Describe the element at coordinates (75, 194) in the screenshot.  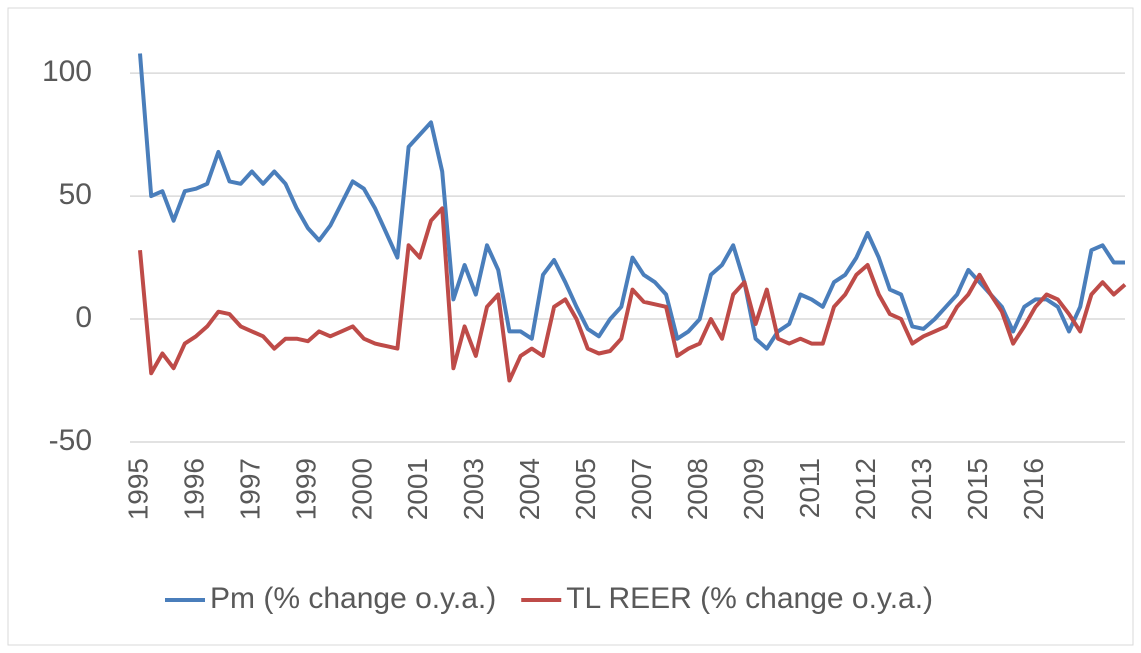
I see `y-tick-label: 50` at that location.